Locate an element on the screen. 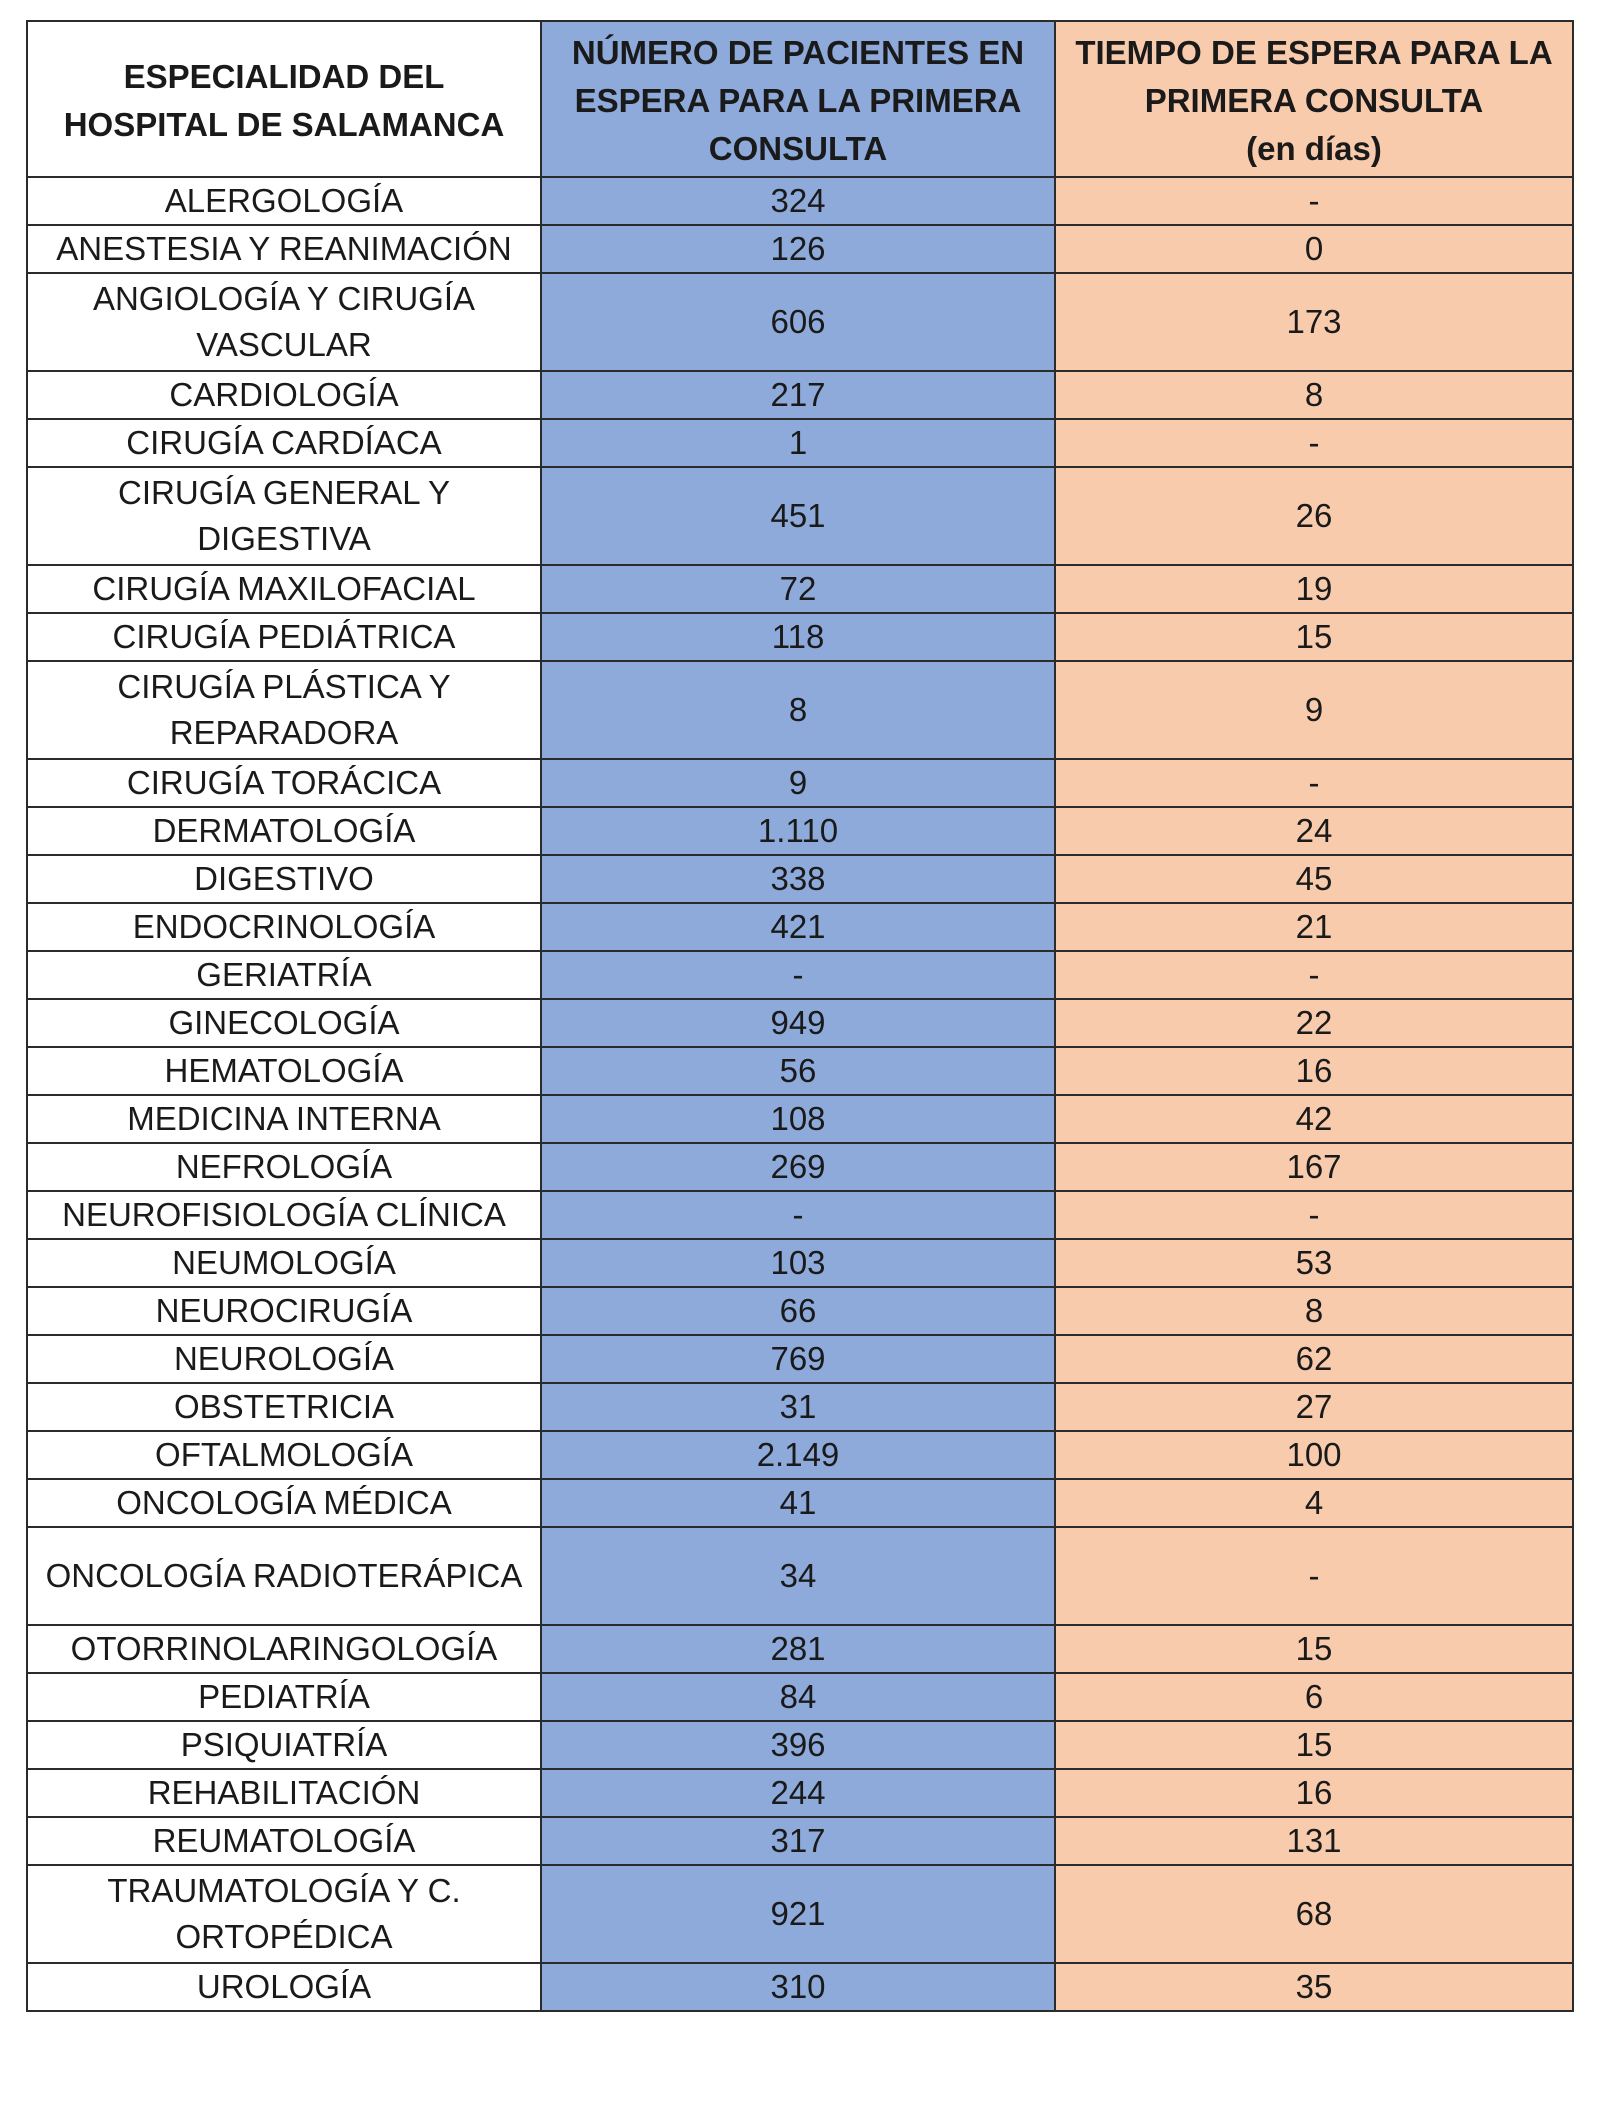 This screenshot has height=2106, width=1600. patients-cell: 1 is located at coordinates (798, 443).